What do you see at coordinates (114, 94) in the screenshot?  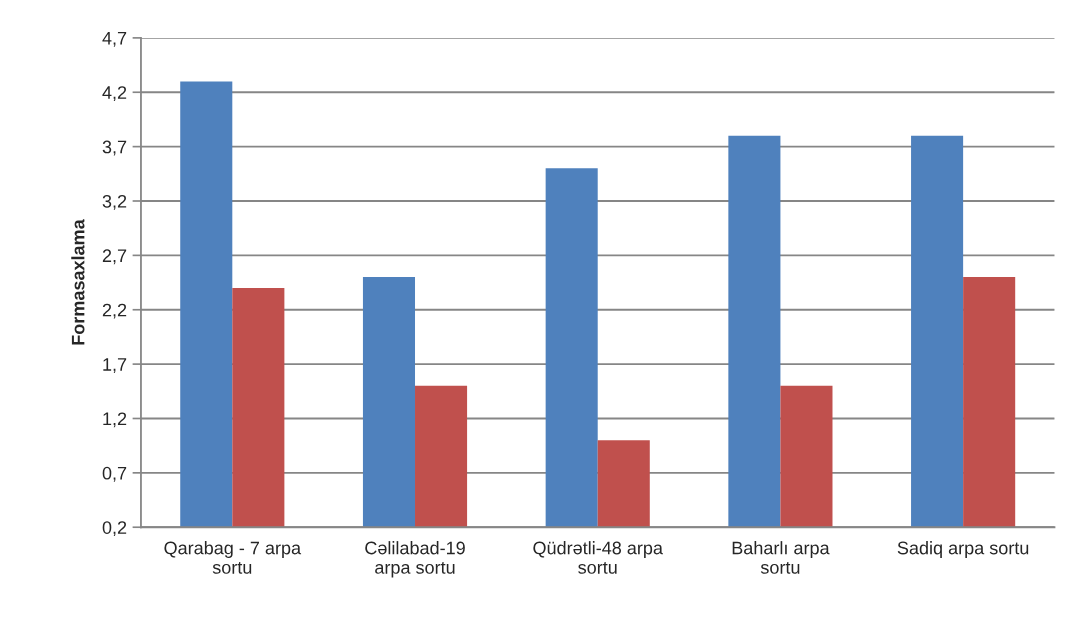 I see `y-tick-label: 4,2` at bounding box center [114, 94].